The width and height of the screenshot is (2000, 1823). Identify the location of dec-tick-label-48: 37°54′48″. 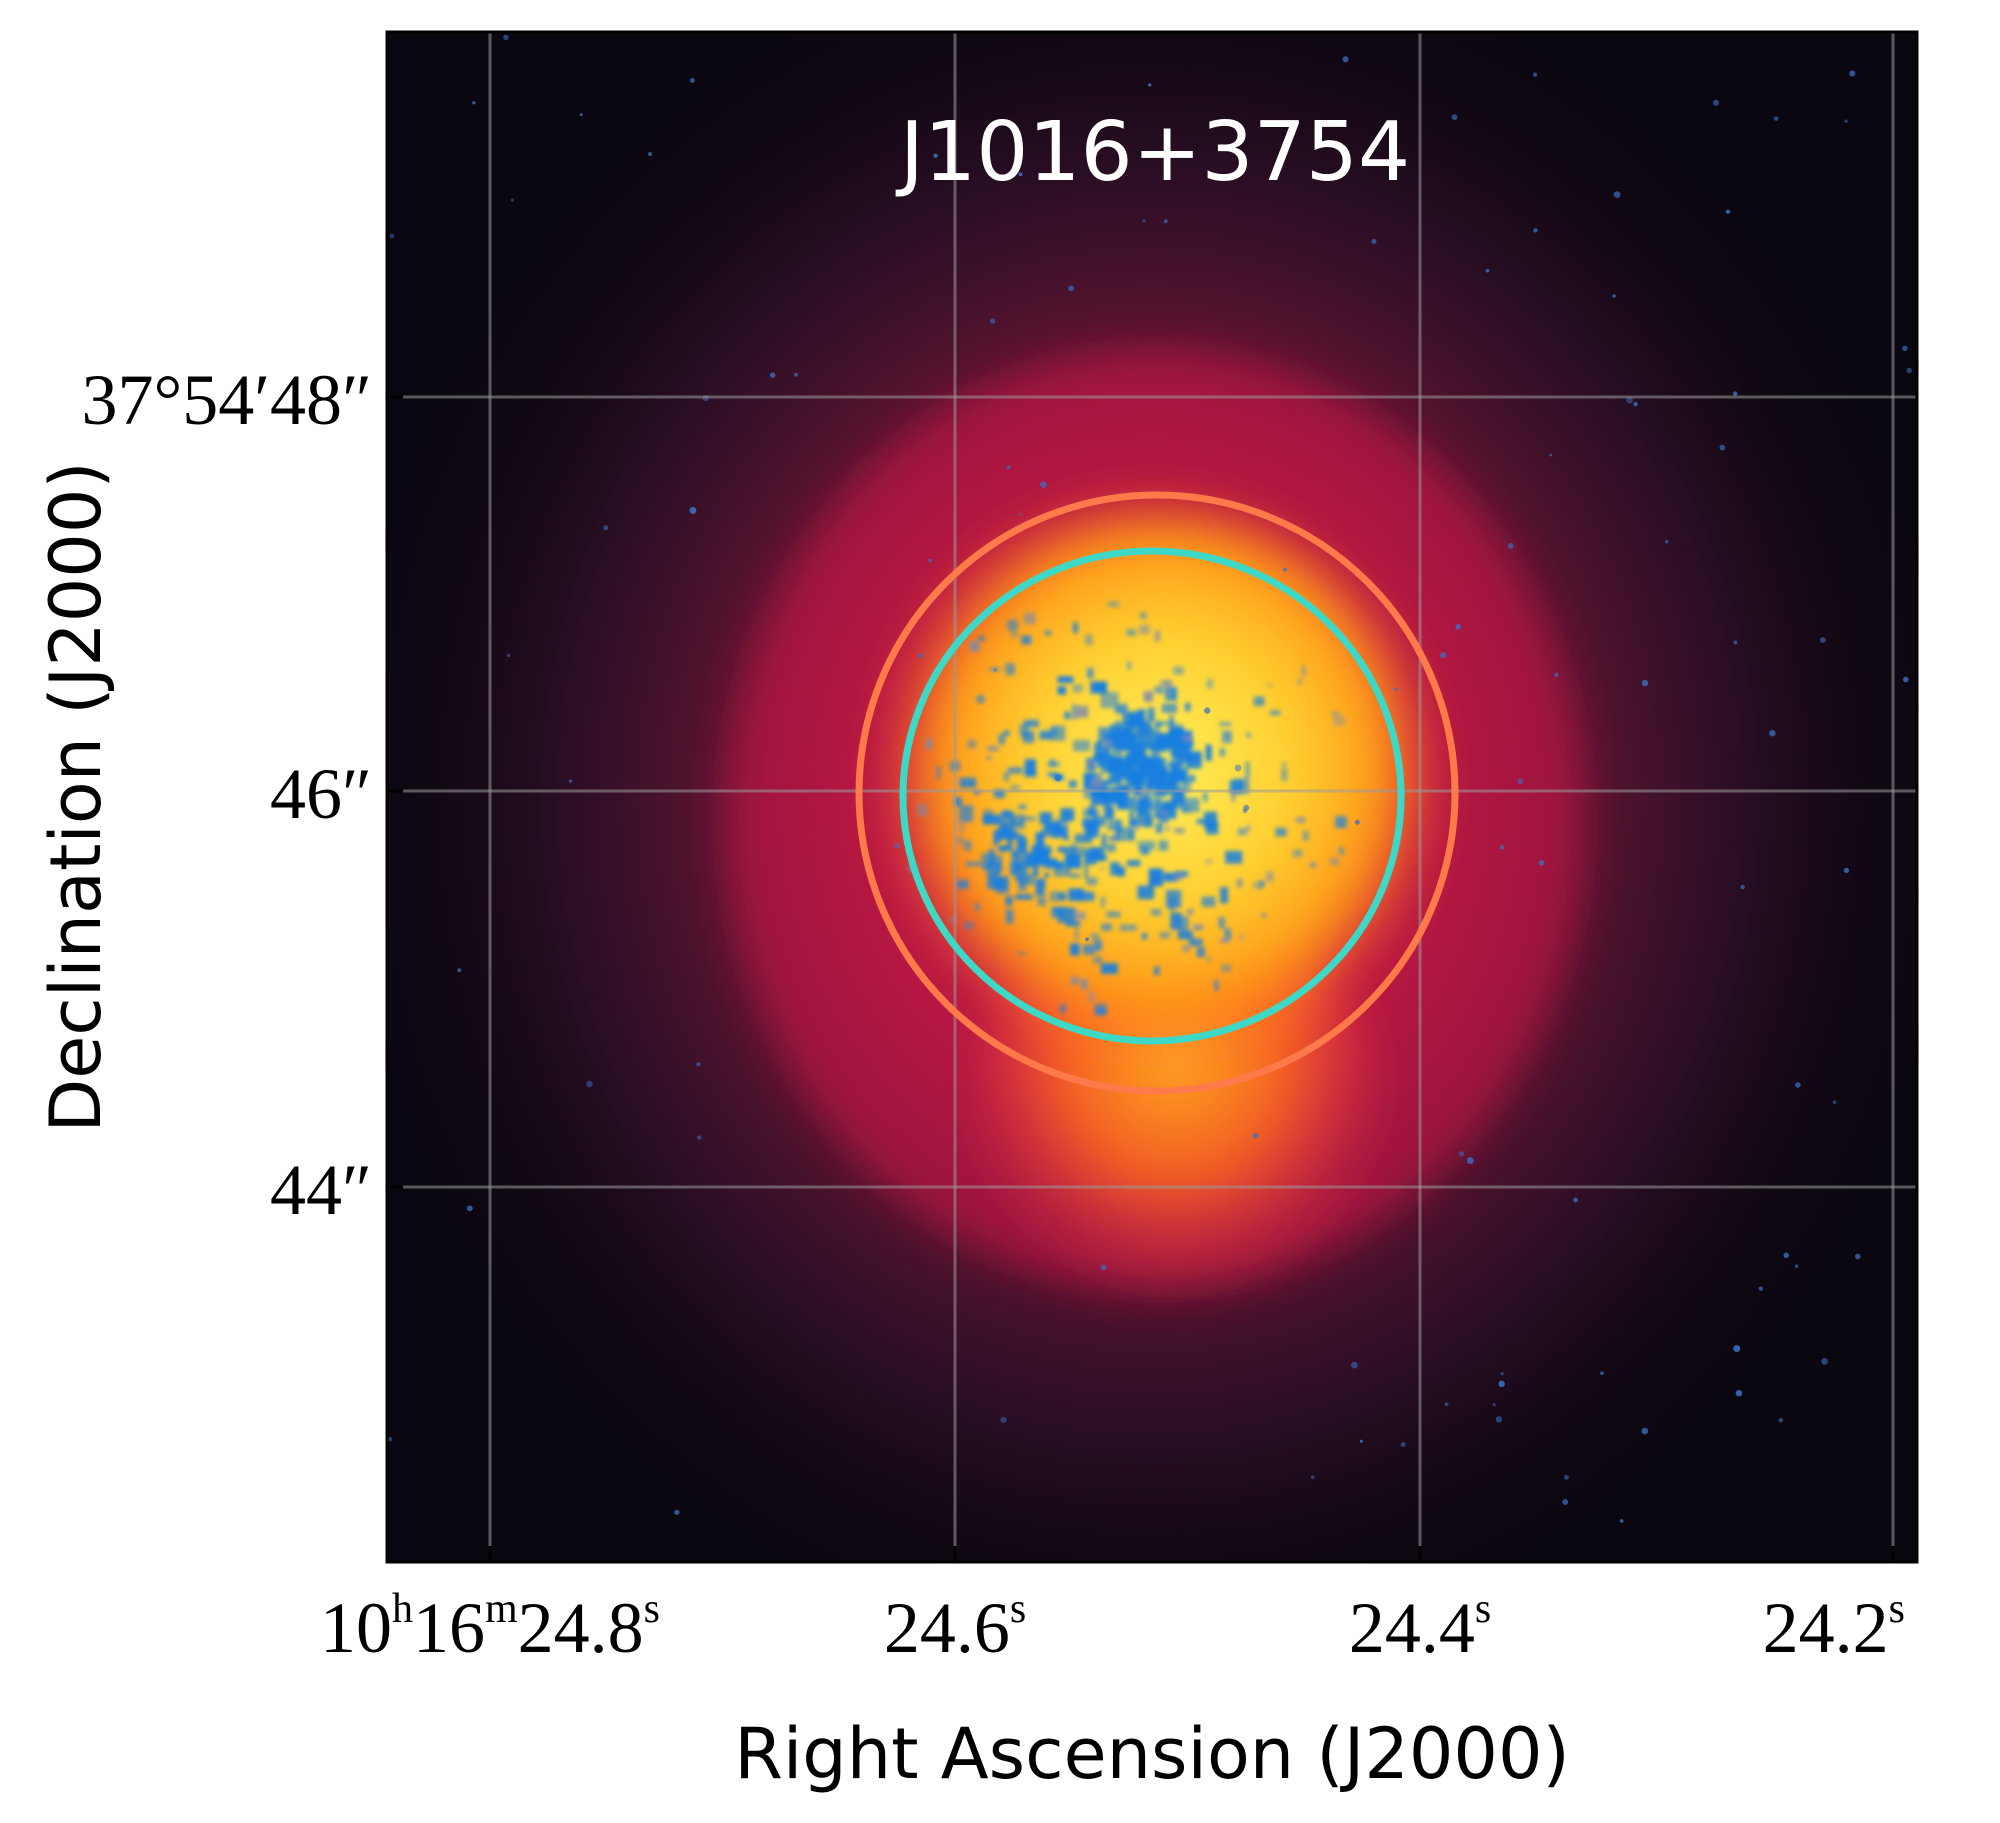
(226, 400).